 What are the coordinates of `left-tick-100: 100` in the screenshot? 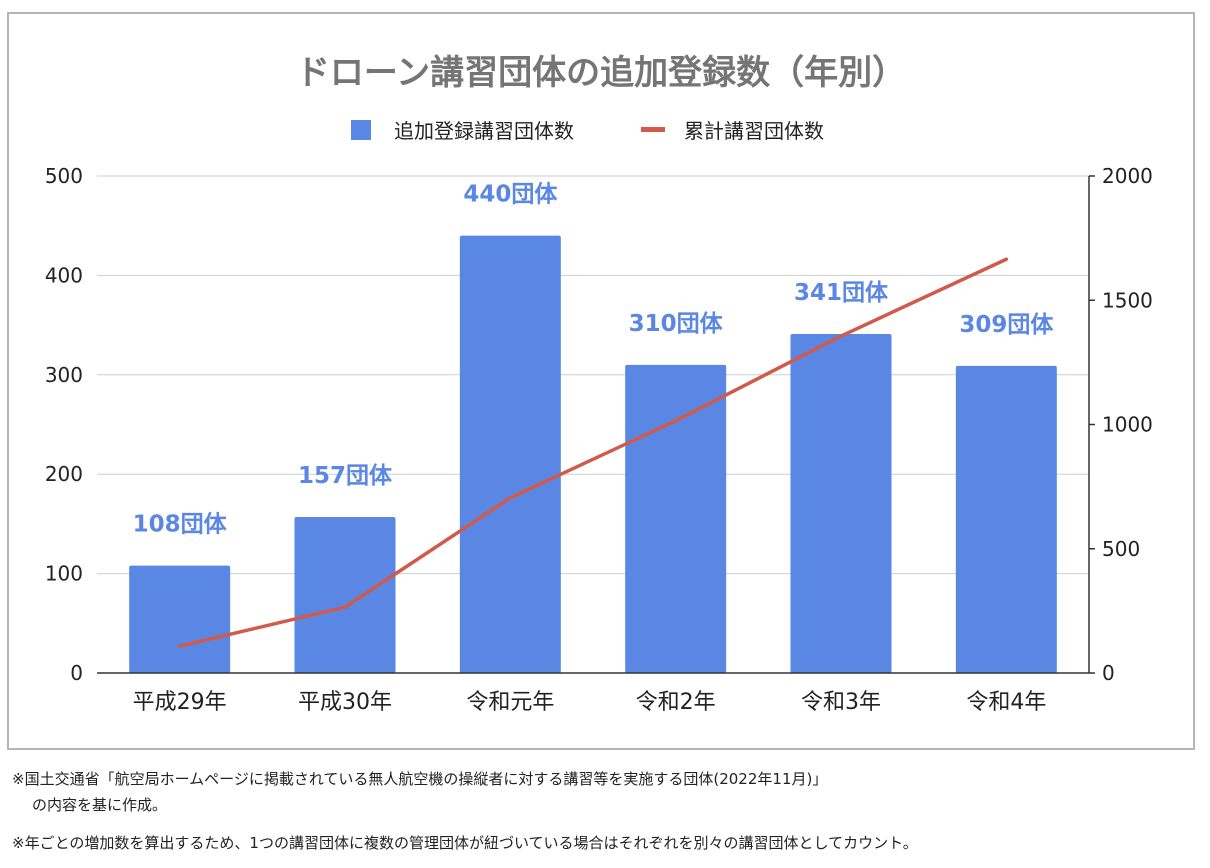 It's located at (64, 574).